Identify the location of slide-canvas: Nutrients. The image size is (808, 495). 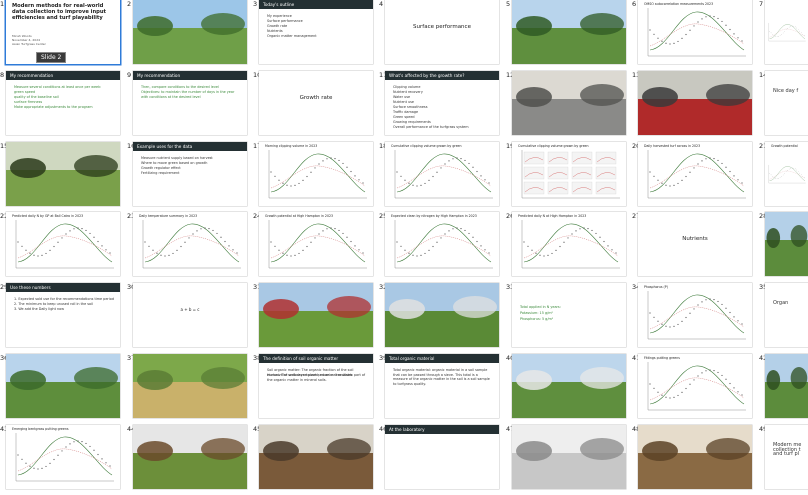
(695, 244).